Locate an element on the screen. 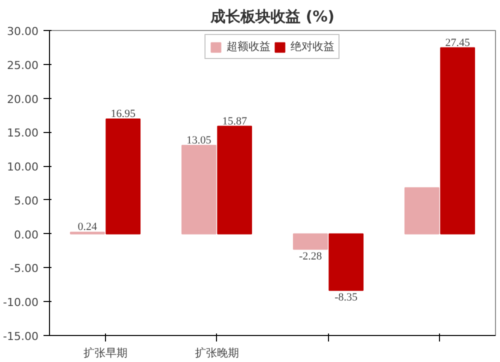  data-label: -8.35 is located at coordinates (346, 297).